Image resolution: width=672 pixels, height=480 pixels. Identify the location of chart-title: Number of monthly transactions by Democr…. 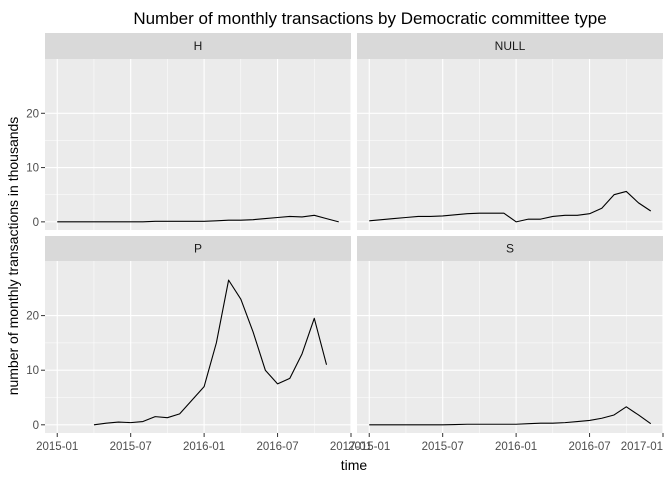
(369, 18).